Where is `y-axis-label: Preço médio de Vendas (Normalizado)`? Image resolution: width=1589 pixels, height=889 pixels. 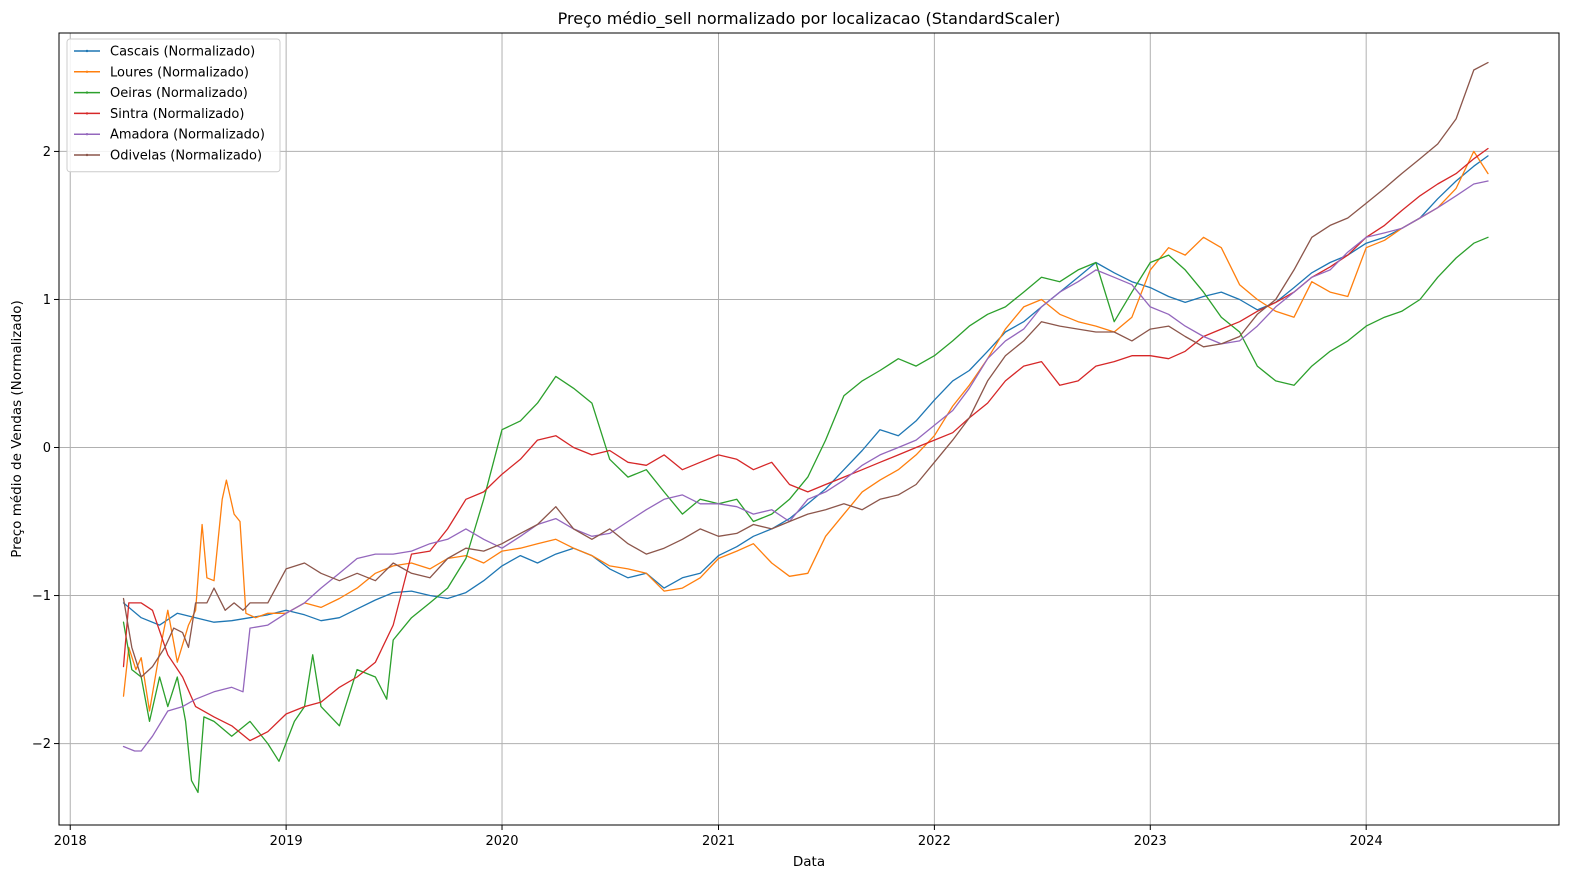 y-axis-label: Preço médio de Vendas (Normalizado) is located at coordinates (17, 428).